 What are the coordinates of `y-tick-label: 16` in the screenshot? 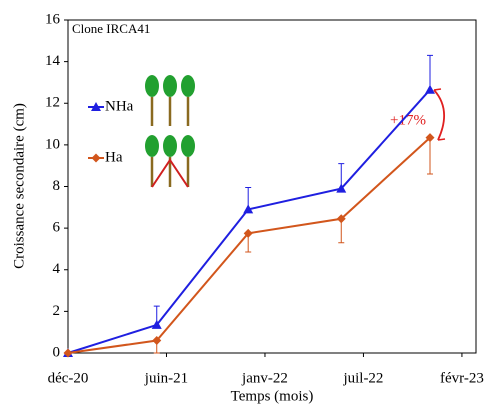 It's located at (53, 19).